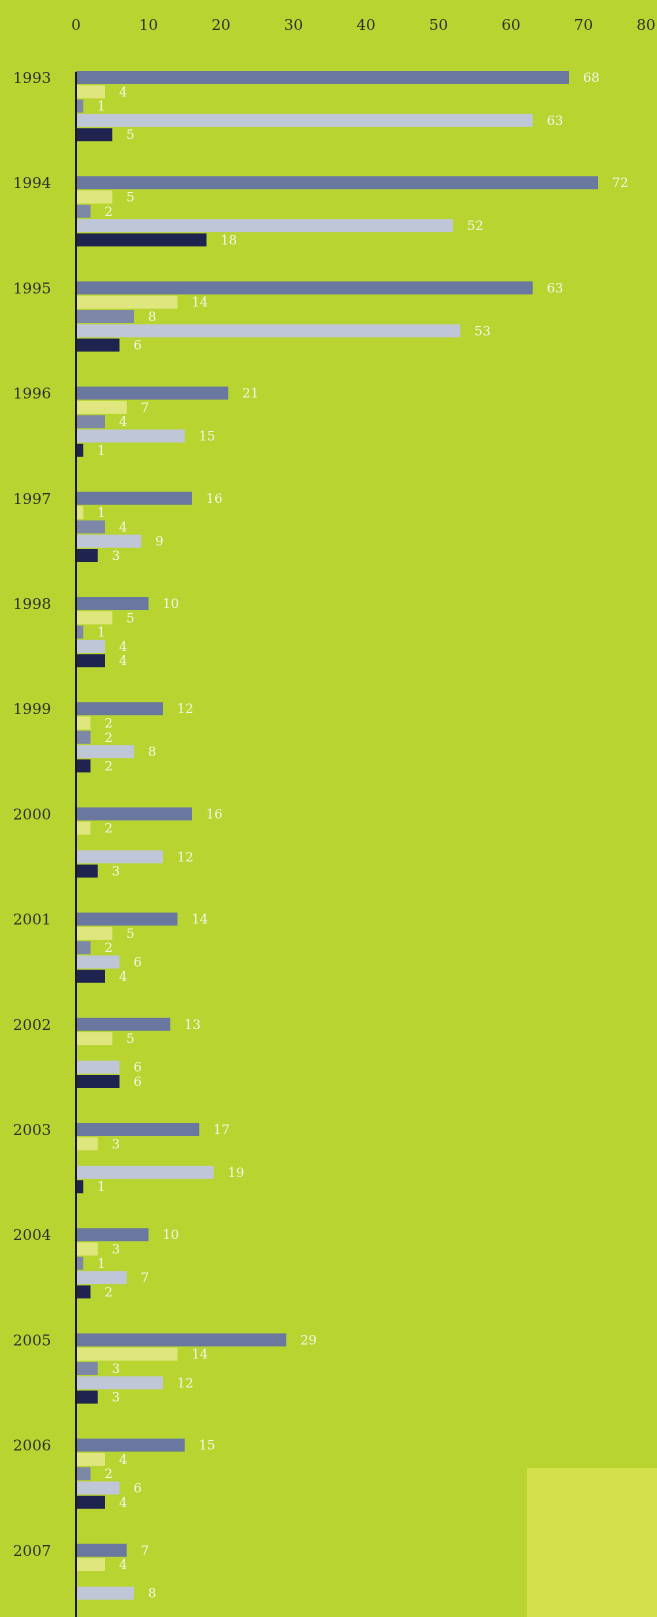 The height and width of the screenshot is (1617, 657). Describe the element at coordinates (192, 1025) in the screenshot. I see `value-label: 13` at that location.